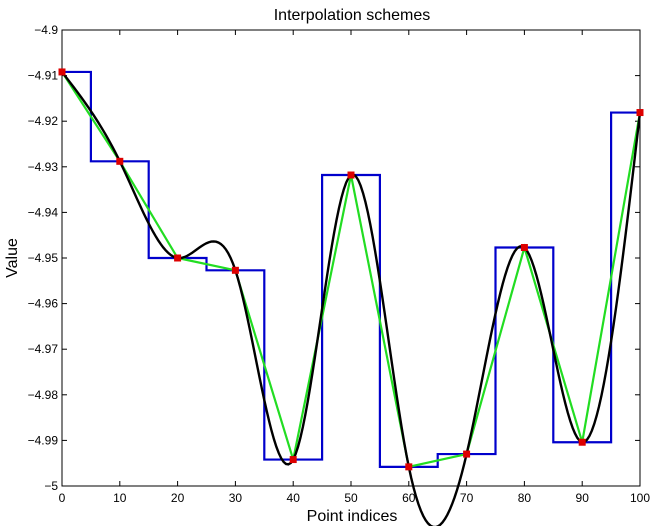  I want to click on chart-title: Interpolation schemes, so click(352, 15).